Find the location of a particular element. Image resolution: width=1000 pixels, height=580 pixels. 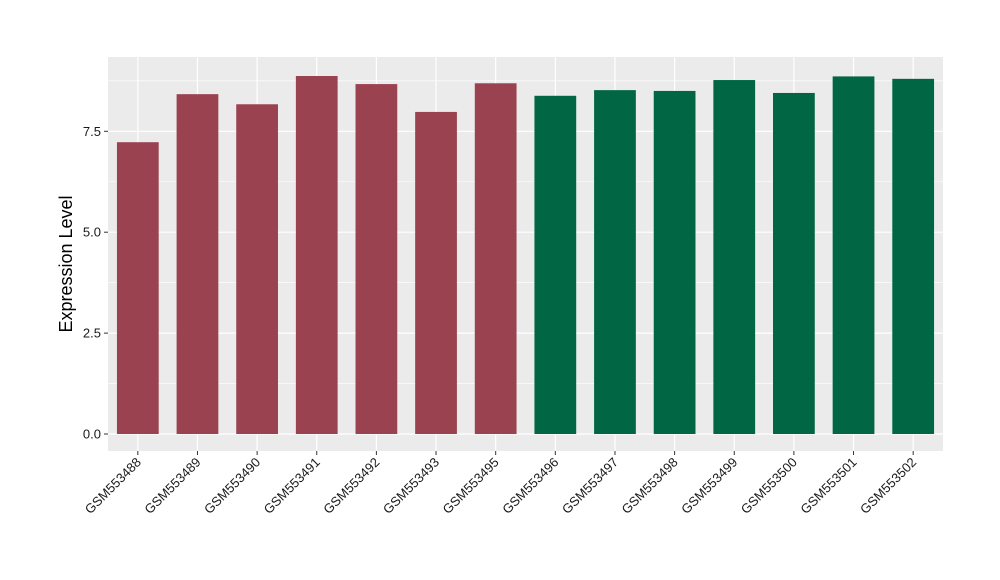

x-tick-label: GSM553499 is located at coordinates (709, 486).